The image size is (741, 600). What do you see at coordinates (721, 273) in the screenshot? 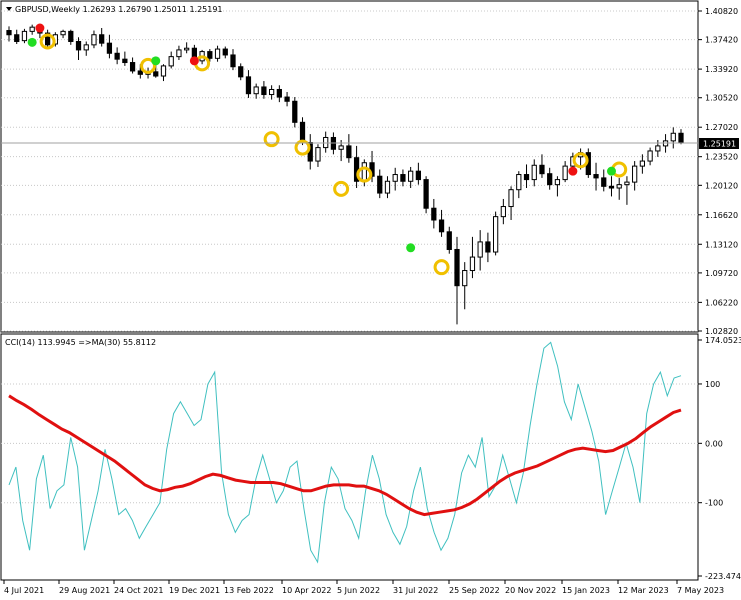
I see `price-tick-label: 1.09720` at bounding box center [721, 273].